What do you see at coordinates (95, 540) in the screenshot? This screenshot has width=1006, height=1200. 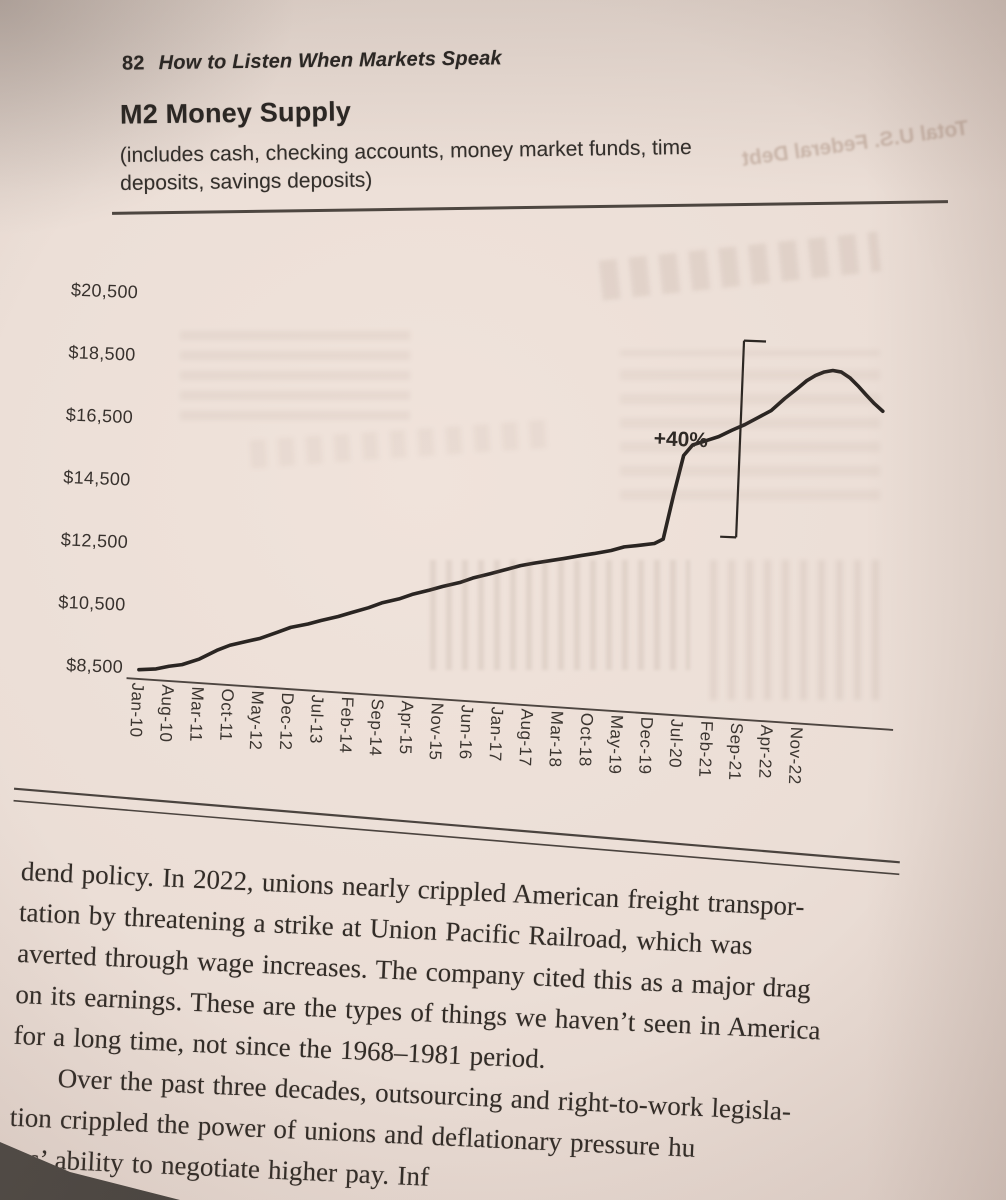 I see `y-axis-label: $12,500` at bounding box center [95, 540].